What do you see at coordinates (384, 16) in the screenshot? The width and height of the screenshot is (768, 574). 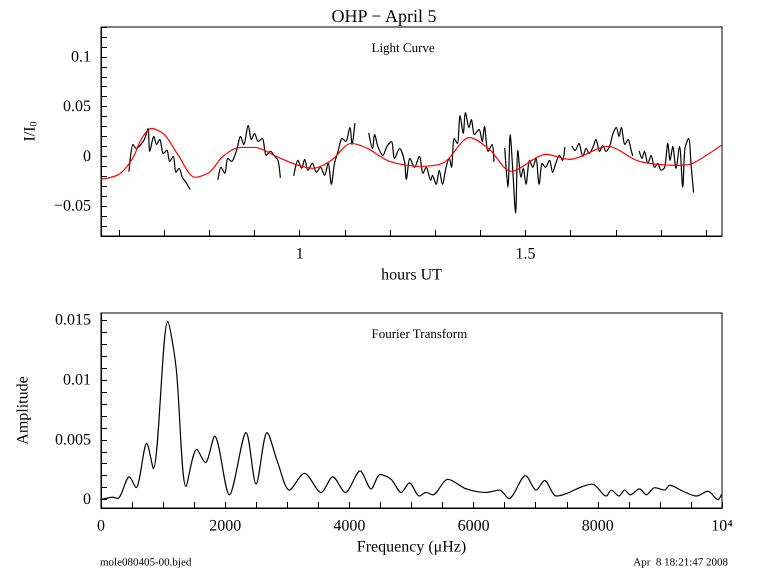 I see `chart-title: OHP − April 5` at bounding box center [384, 16].